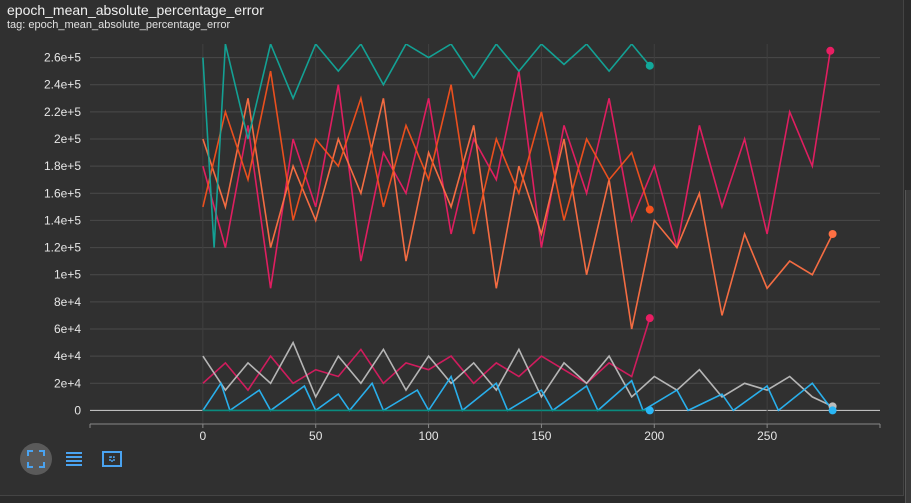 The width and height of the screenshot is (911, 503). What do you see at coordinates (67, 383) in the screenshot?
I see `y-tick-label: 2e+4` at bounding box center [67, 383].